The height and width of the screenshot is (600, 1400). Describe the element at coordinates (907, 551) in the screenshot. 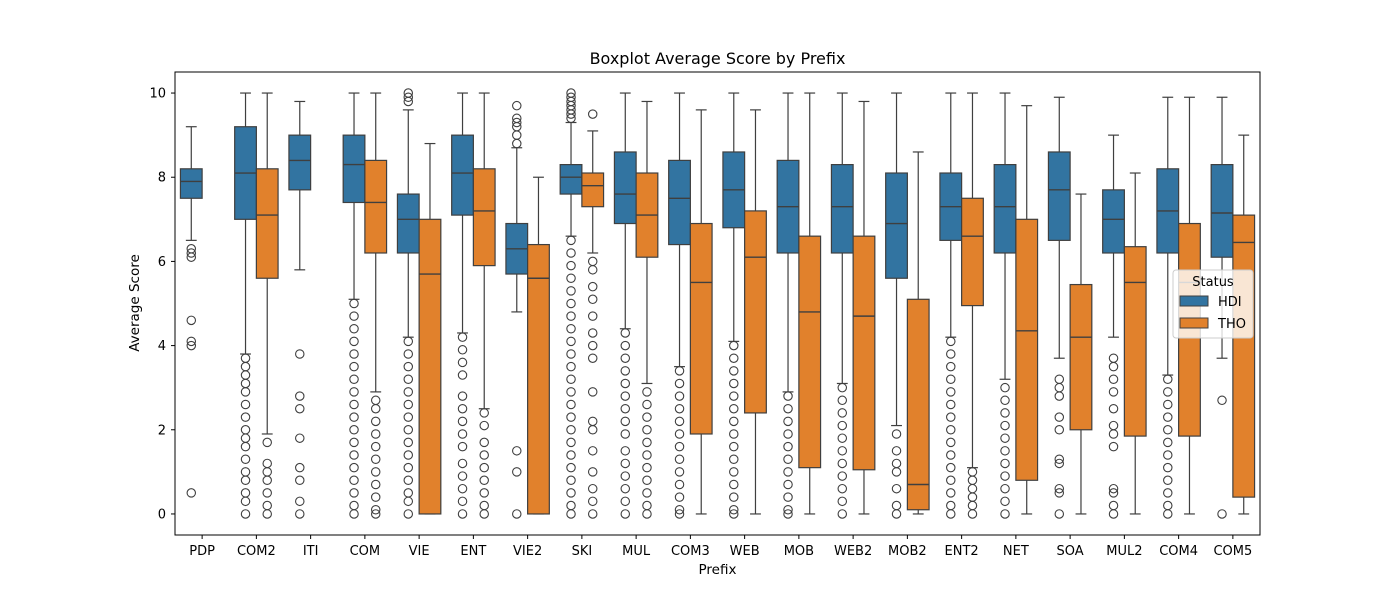

I see `x-tick-label-mob2: MOB2` at that location.